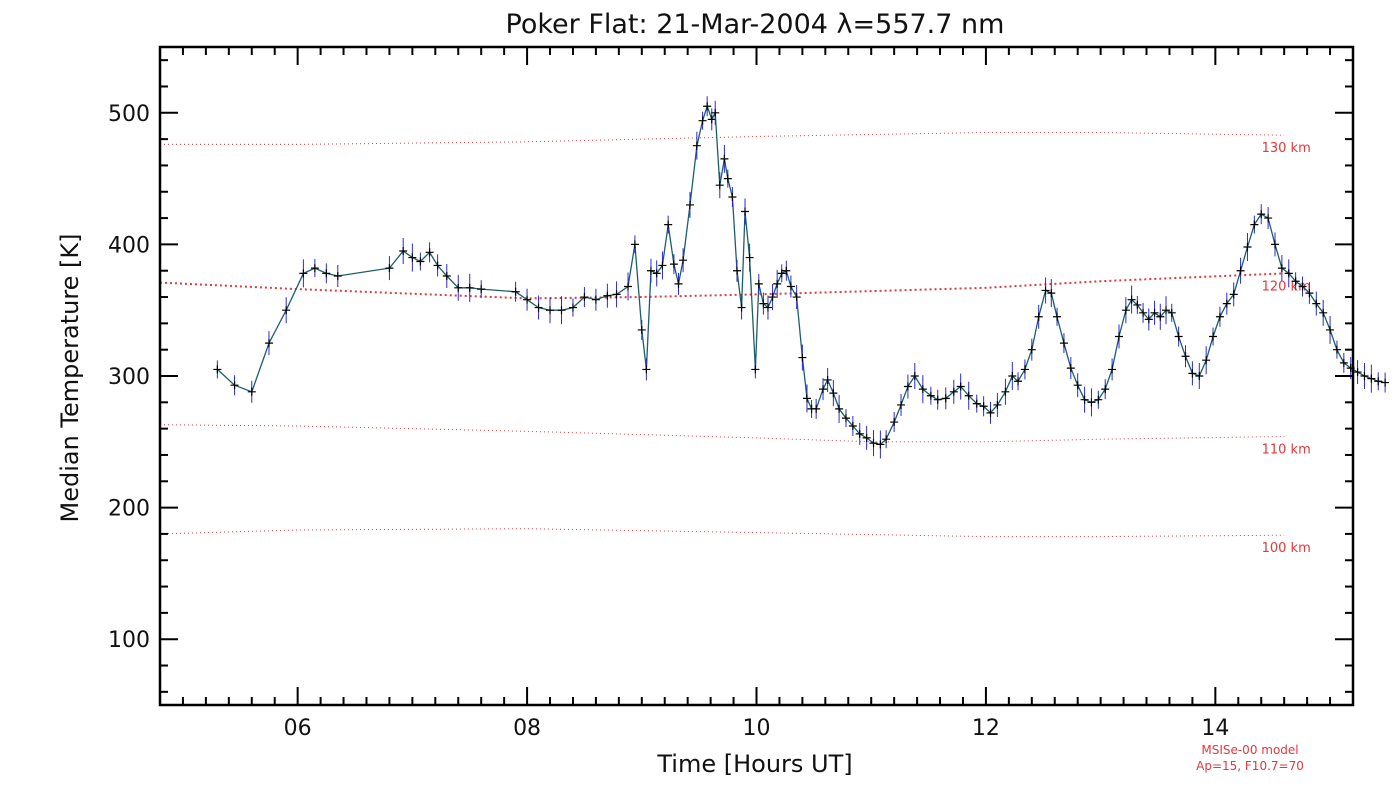 This screenshot has width=1400, height=800. Describe the element at coordinates (1215, 728) in the screenshot. I see `x-tick-label: 14` at that location.